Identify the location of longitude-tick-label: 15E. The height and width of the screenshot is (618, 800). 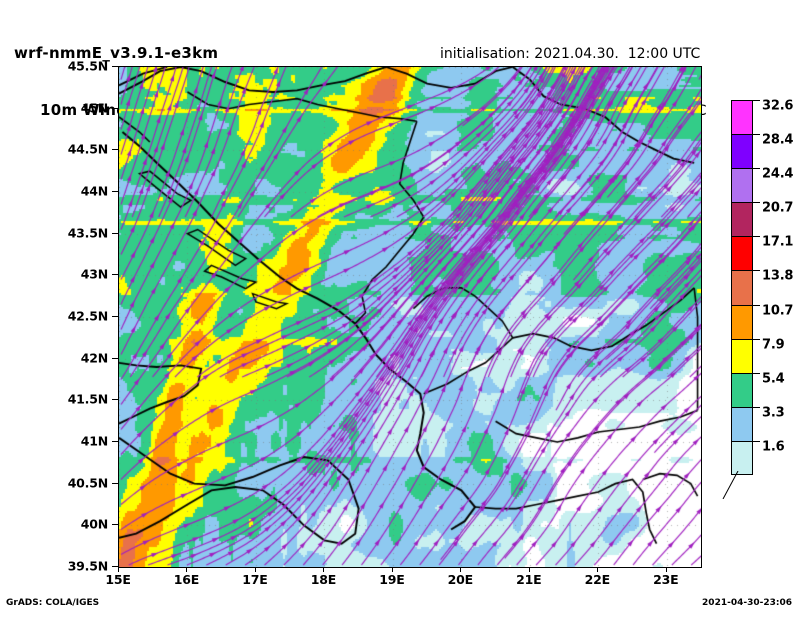
(118, 579).